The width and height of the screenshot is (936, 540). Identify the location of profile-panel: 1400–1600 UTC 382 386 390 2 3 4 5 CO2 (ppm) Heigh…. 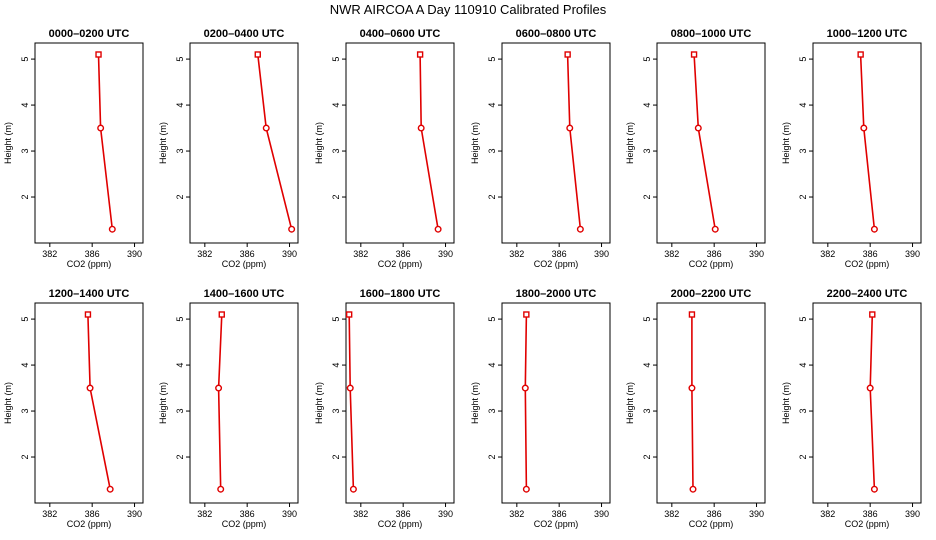
(228, 408).